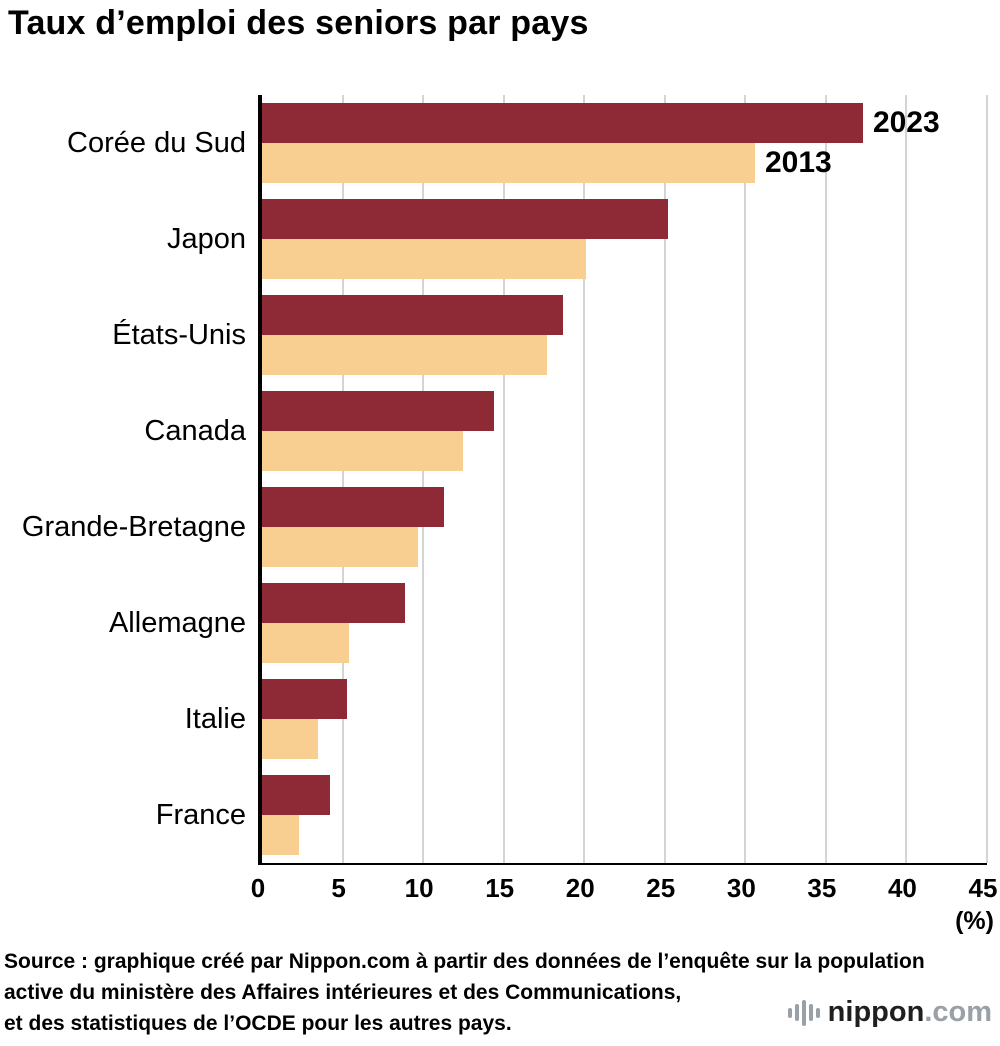  What do you see at coordinates (601, 123) in the screenshot?
I see `bar-2023: 2023` at bounding box center [601, 123].